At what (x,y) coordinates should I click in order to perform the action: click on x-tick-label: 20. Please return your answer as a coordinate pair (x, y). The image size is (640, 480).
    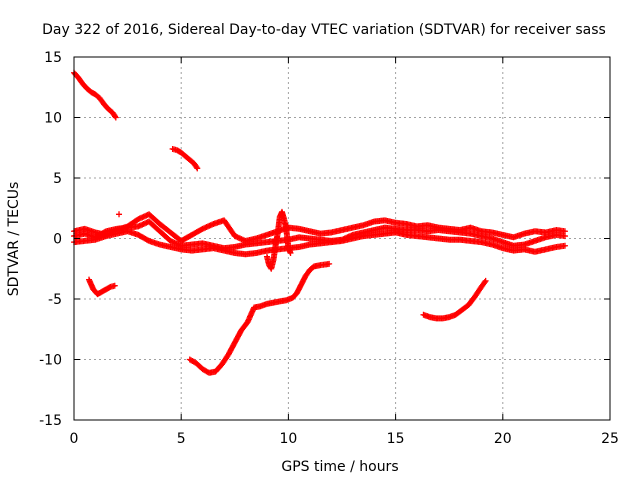
    Looking at the image, I should click on (503, 439).